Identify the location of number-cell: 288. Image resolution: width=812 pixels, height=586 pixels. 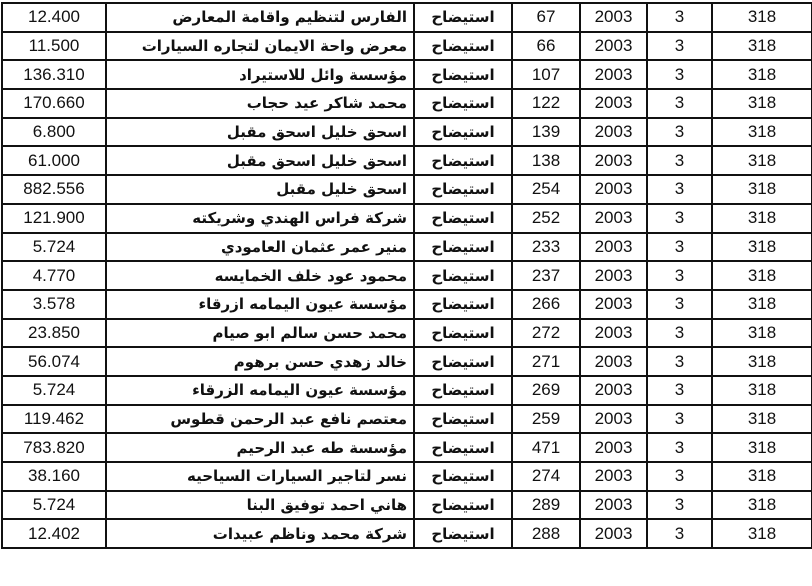
(546, 534).